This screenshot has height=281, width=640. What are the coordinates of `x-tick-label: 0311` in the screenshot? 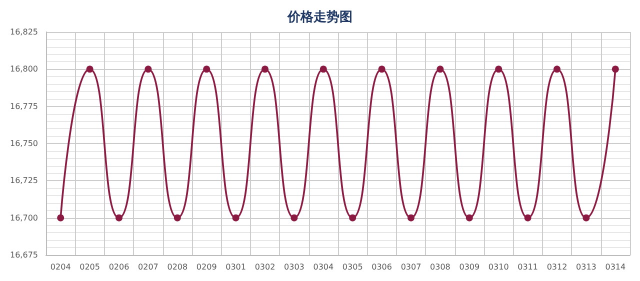 It's located at (528, 267).